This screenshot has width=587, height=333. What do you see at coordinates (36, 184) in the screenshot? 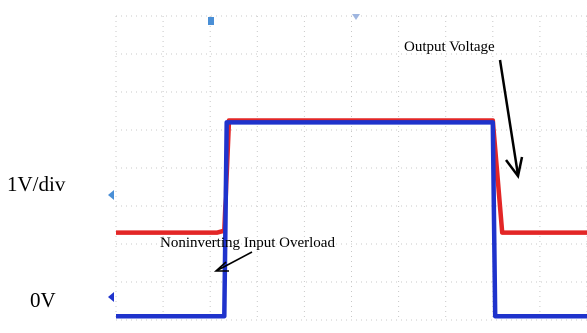
I see `scale-label: 1V/div` at bounding box center [36, 184].